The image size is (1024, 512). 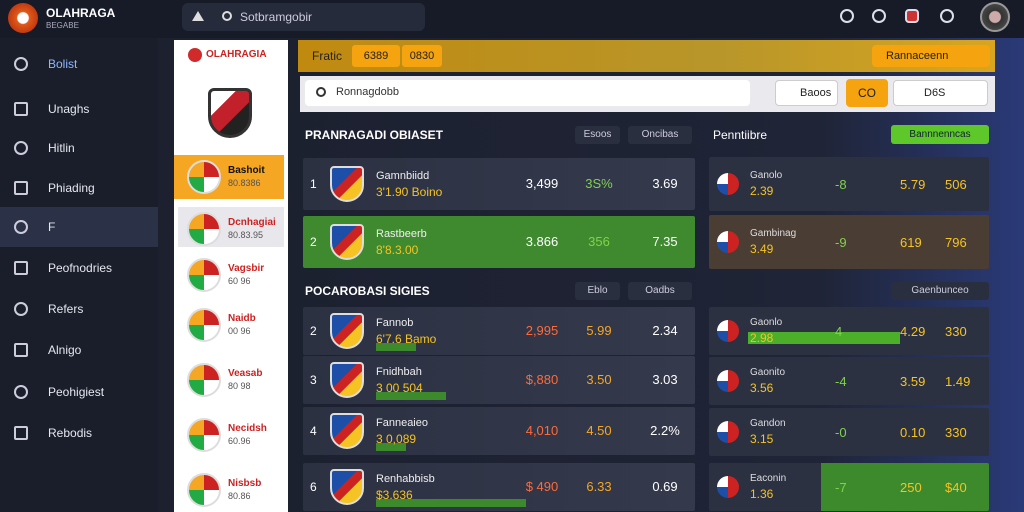 I want to click on nav-item: Hitlin, so click(x=61, y=148).